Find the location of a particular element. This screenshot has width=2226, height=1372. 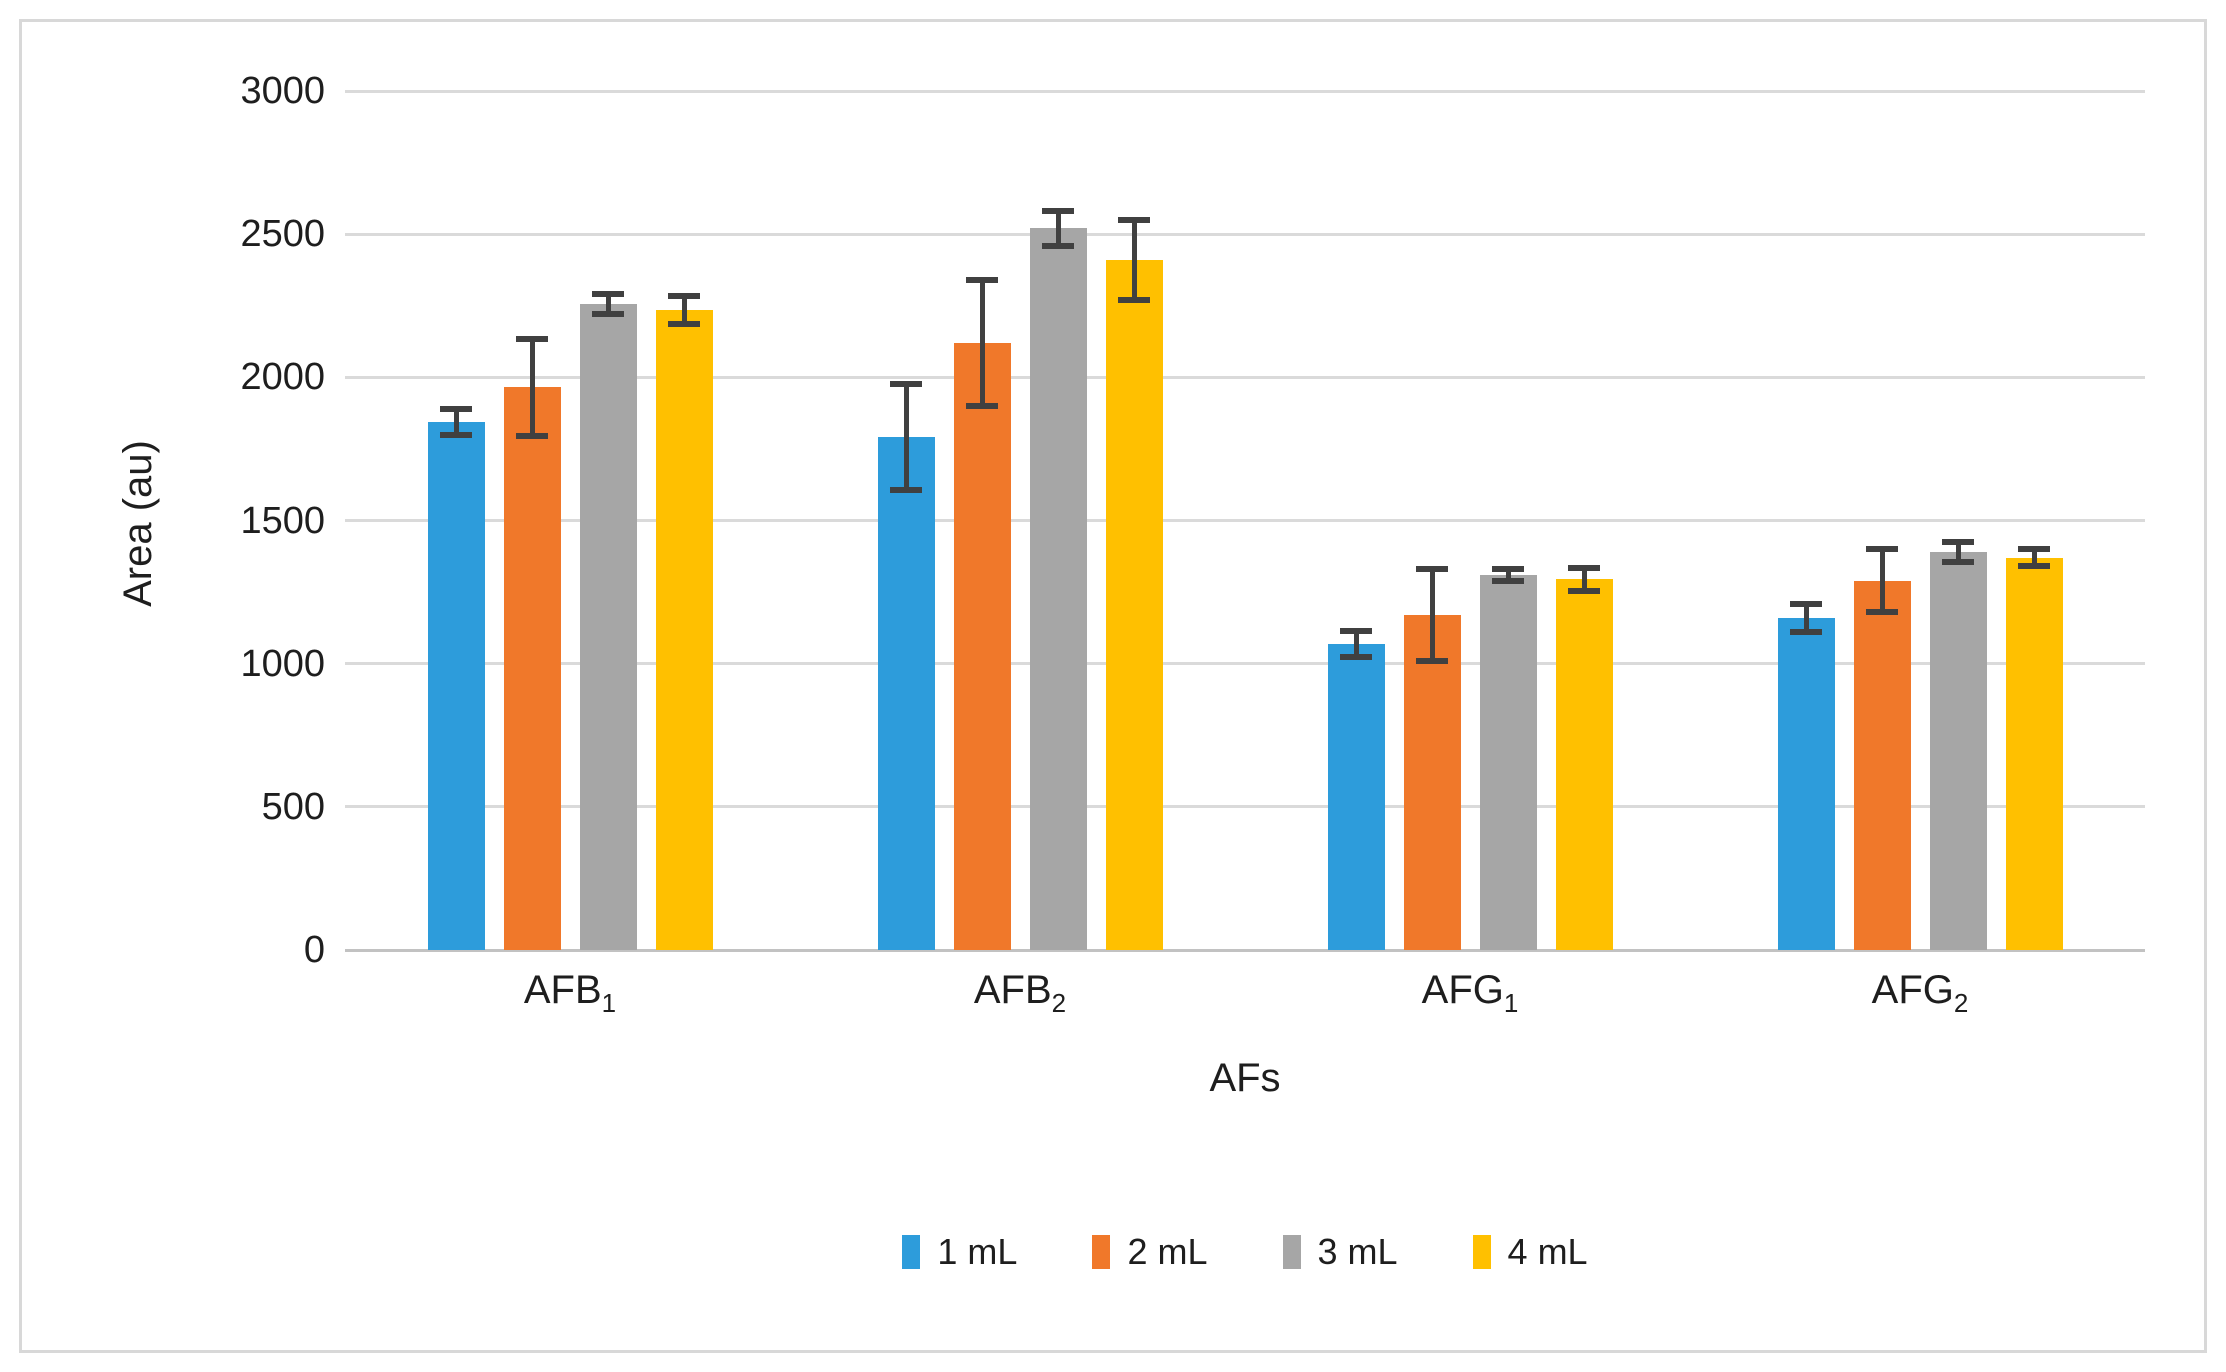

y-tick-label: 500 is located at coordinates (293, 806).